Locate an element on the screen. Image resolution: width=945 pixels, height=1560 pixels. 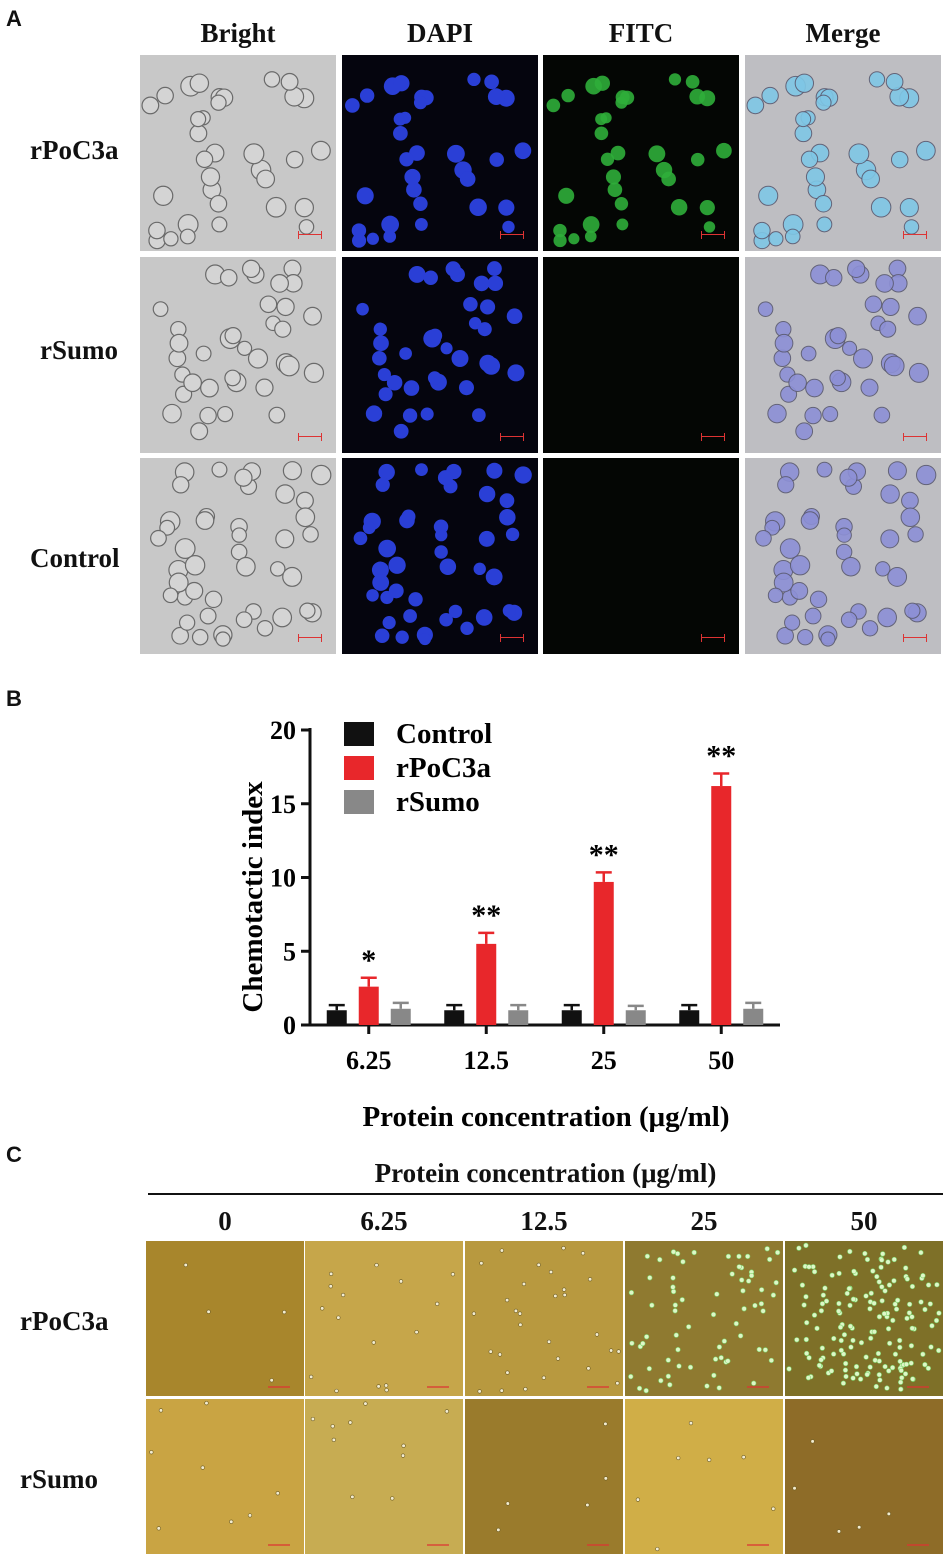
panel-label-b: B is located at coordinates (14, 698).